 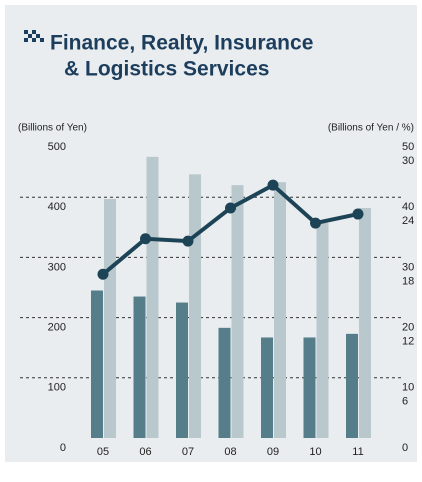 What do you see at coordinates (181, 43) in the screenshot?
I see `chart-title: Finance, Realty, Insurance` at bounding box center [181, 43].